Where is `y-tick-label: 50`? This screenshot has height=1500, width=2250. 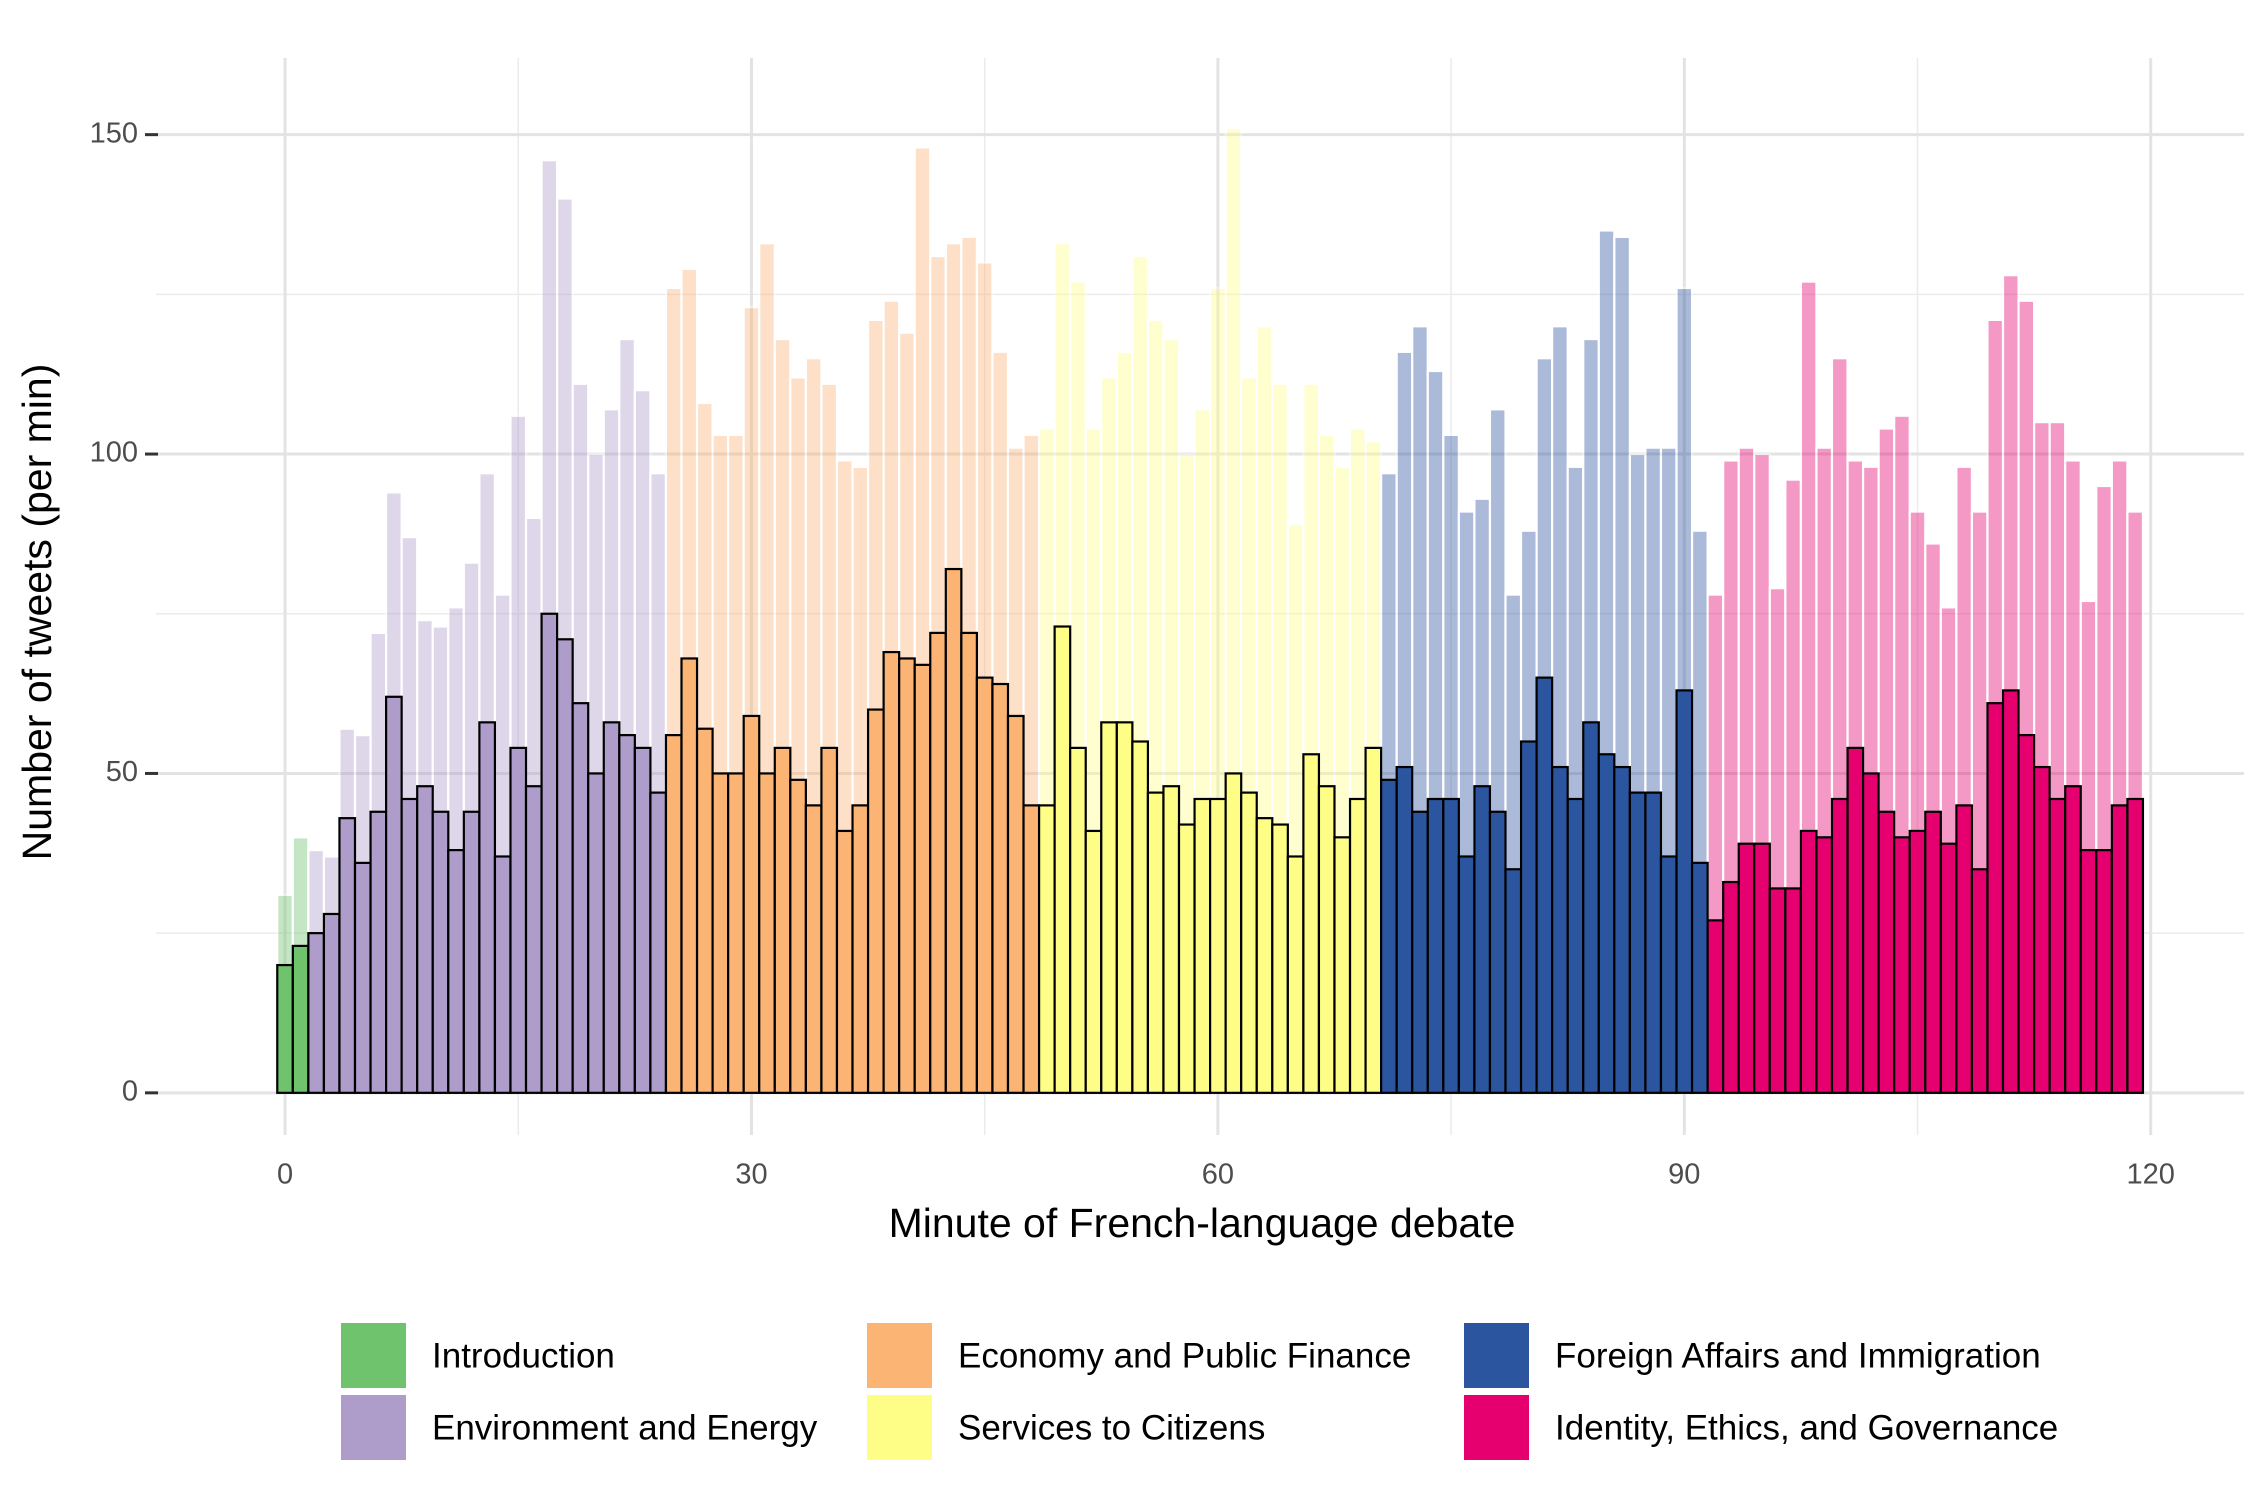 y-tick-label: 50 is located at coordinates (122, 772).